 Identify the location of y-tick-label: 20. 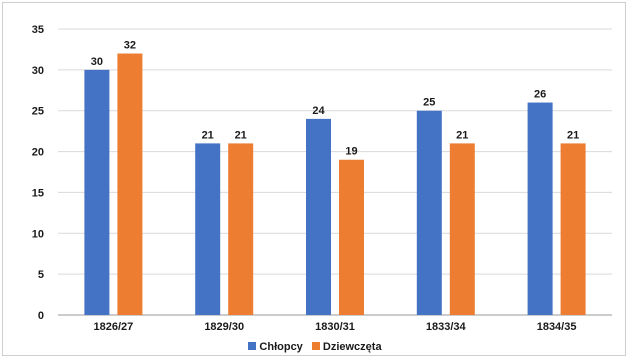
(38, 153).